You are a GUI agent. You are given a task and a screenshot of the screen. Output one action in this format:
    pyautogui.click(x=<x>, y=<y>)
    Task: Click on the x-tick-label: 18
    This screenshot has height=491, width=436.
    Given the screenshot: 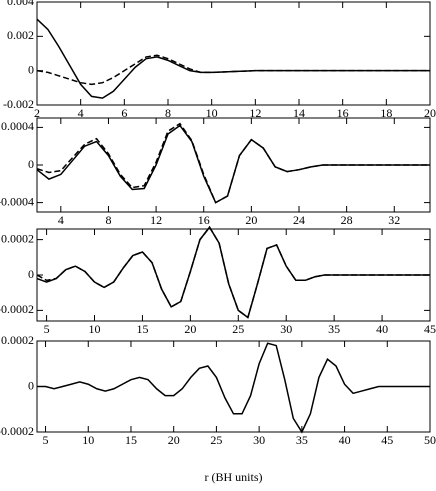 What is the action you would take?
    pyautogui.click(x=386, y=113)
    